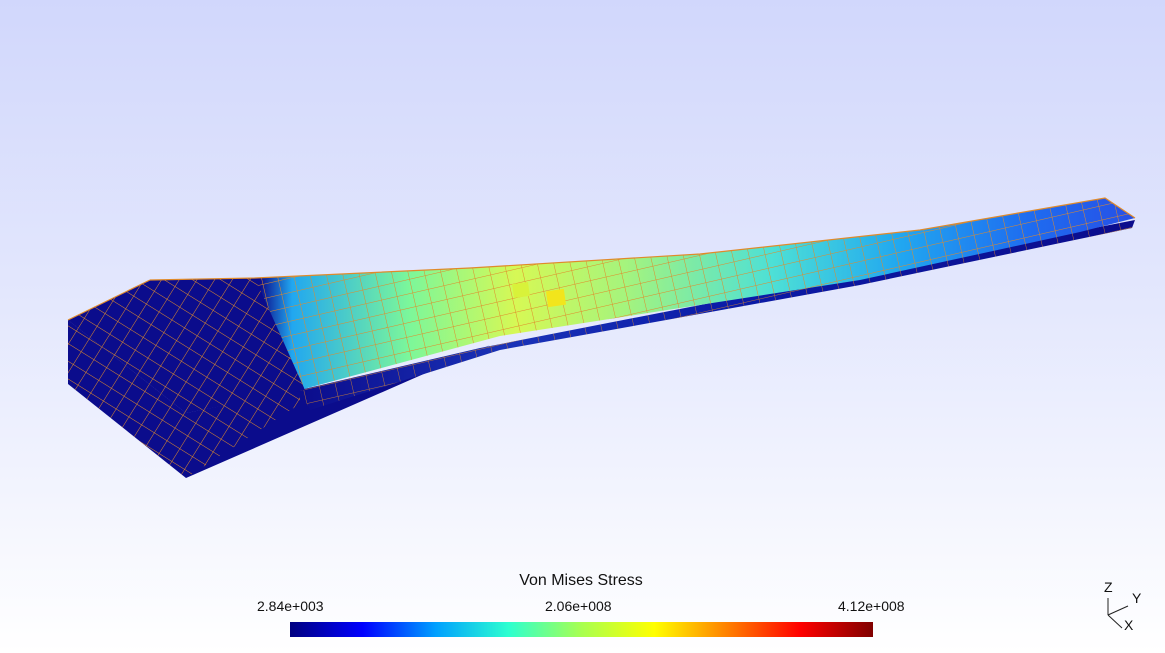 This screenshot has height=653, width=1165. What do you see at coordinates (581, 629) in the screenshot?
I see `legend-colorbar` at bounding box center [581, 629].